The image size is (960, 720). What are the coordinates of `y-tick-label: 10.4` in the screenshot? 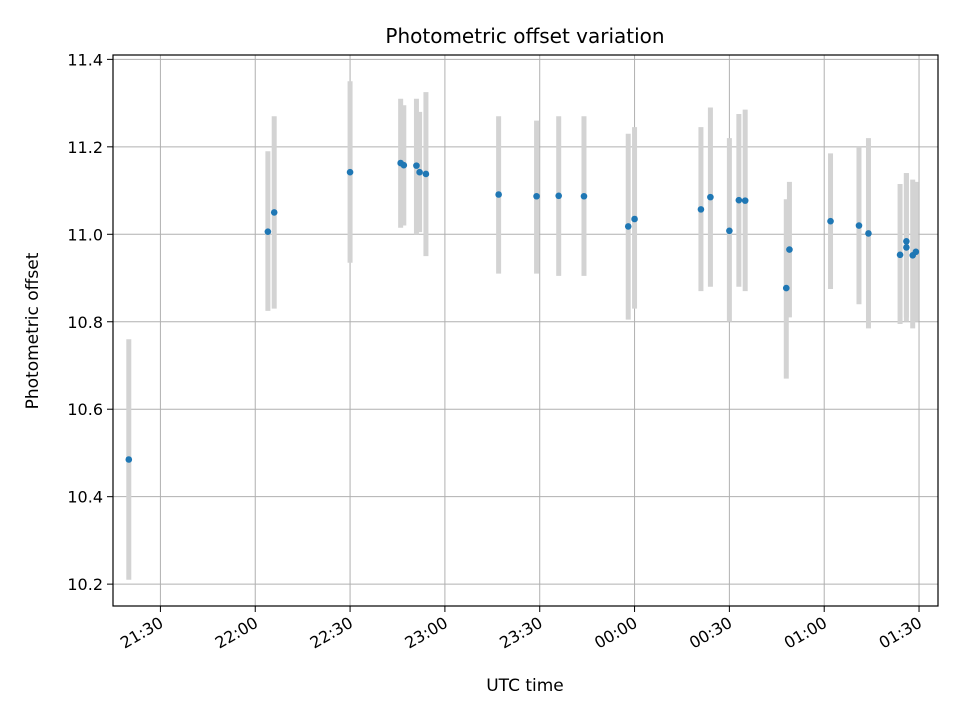 It's located at (85, 497).